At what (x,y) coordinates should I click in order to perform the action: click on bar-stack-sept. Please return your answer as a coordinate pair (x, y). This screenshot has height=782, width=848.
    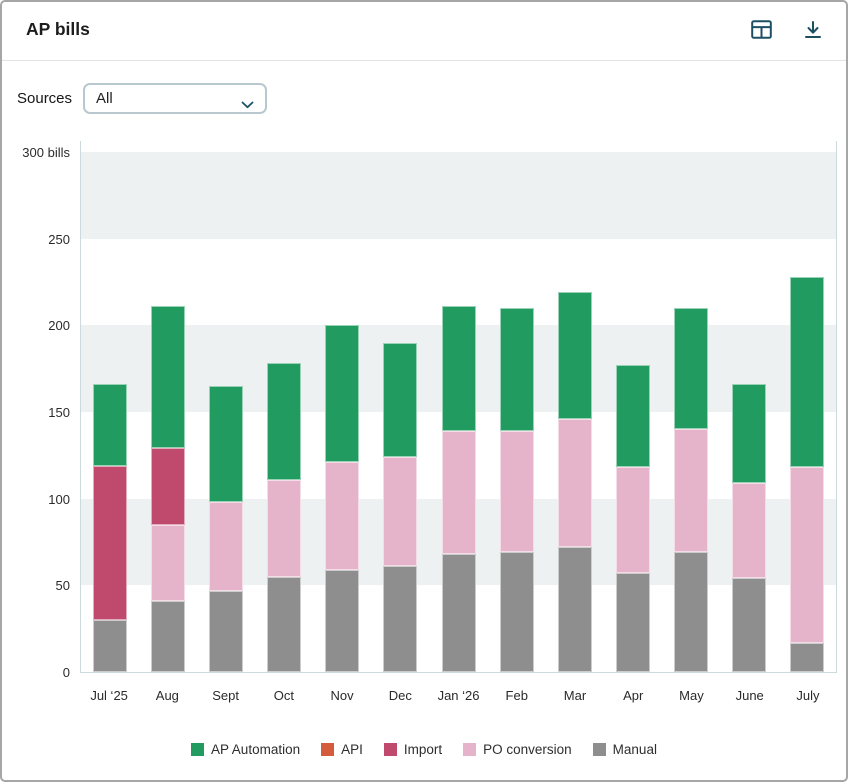
    Looking at the image, I should click on (226, 529).